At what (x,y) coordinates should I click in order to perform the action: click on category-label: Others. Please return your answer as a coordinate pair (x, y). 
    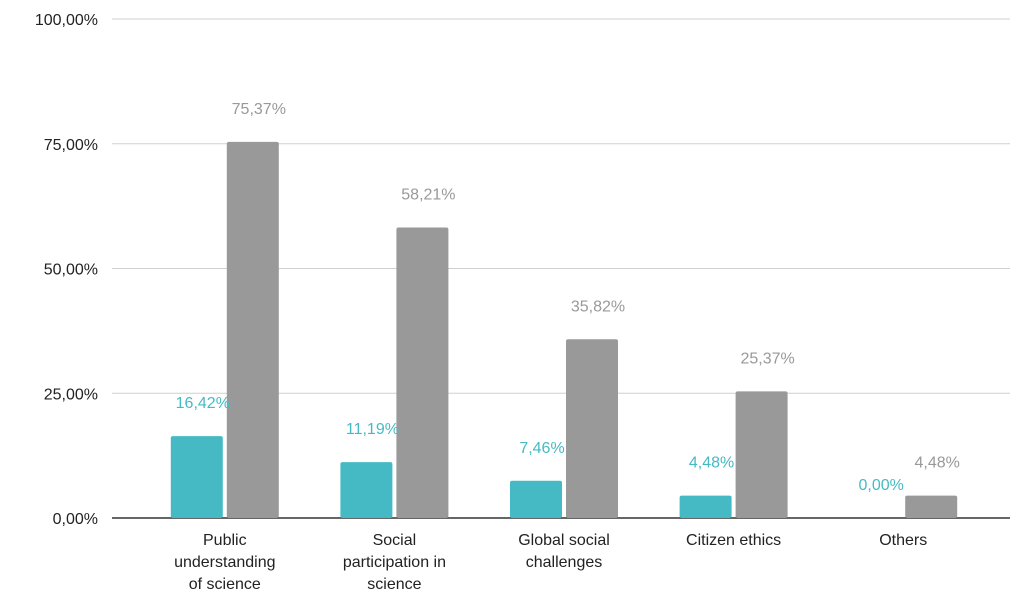
    Looking at the image, I should click on (903, 540).